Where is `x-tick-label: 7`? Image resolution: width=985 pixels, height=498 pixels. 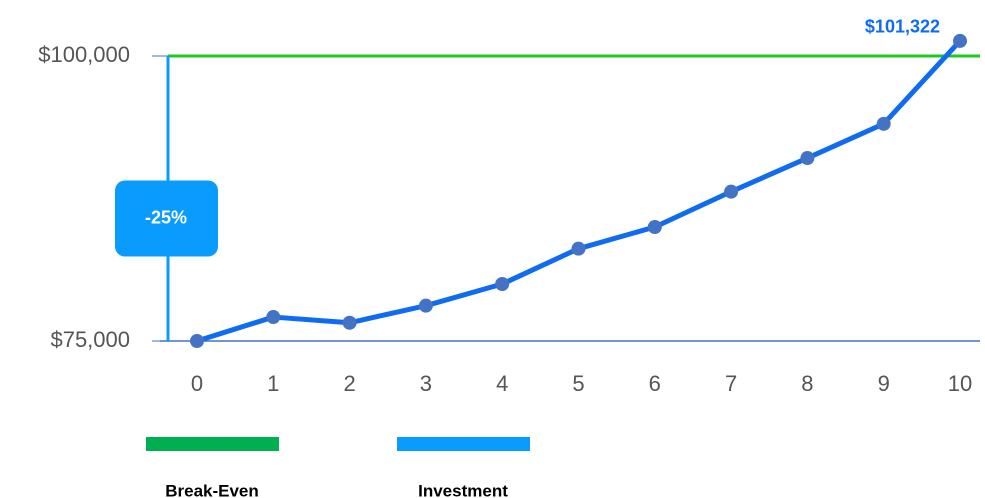
x-tick-label: 7 is located at coordinates (731, 383).